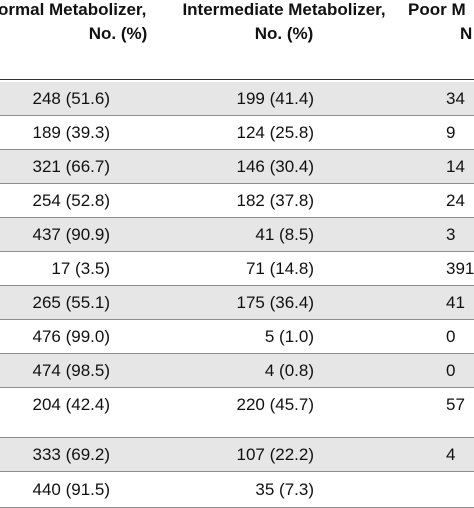 This screenshot has width=474, height=508. I want to click on cell-normal-metabolizer: 440 (91.5), so click(71, 489).